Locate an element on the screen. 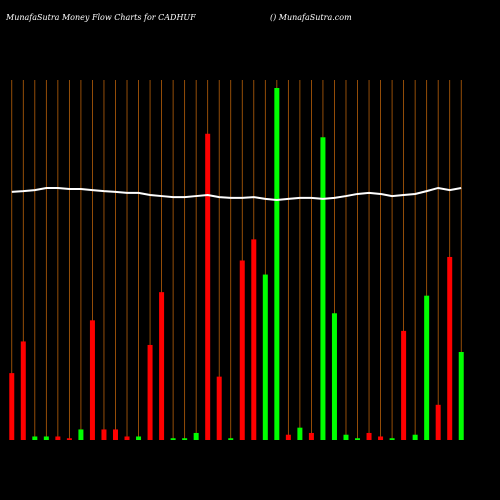  chart-subtitle: () MunafaSutra.com is located at coordinates (311, 17).